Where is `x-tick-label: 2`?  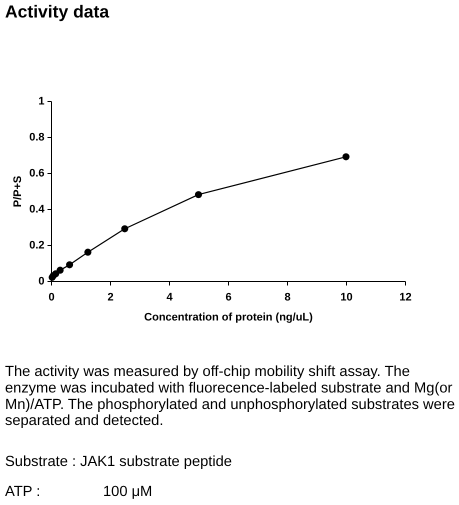 x-tick-label: 2 is located at coordinates (110, 298).